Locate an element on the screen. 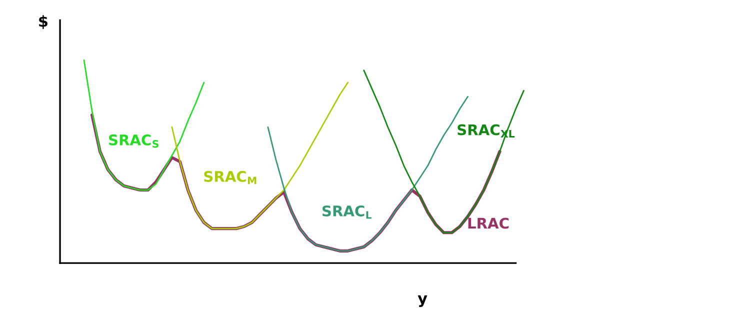 This screenshot has height=336, width=732. series-label: LRAC is located at coordinates (488, 223).